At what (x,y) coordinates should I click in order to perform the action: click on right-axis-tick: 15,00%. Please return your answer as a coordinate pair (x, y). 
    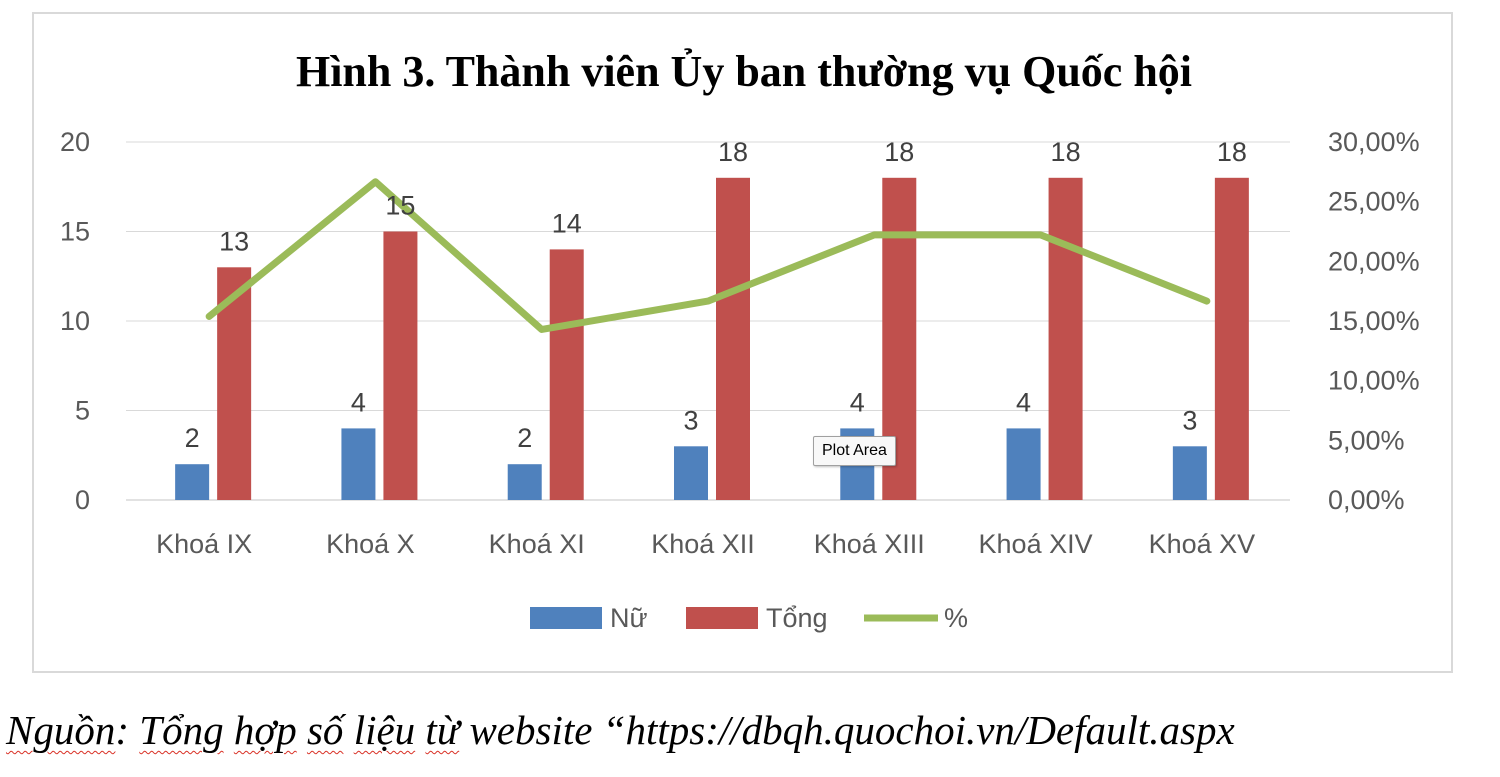
    Looking at the image, I should click on (1374, 321).